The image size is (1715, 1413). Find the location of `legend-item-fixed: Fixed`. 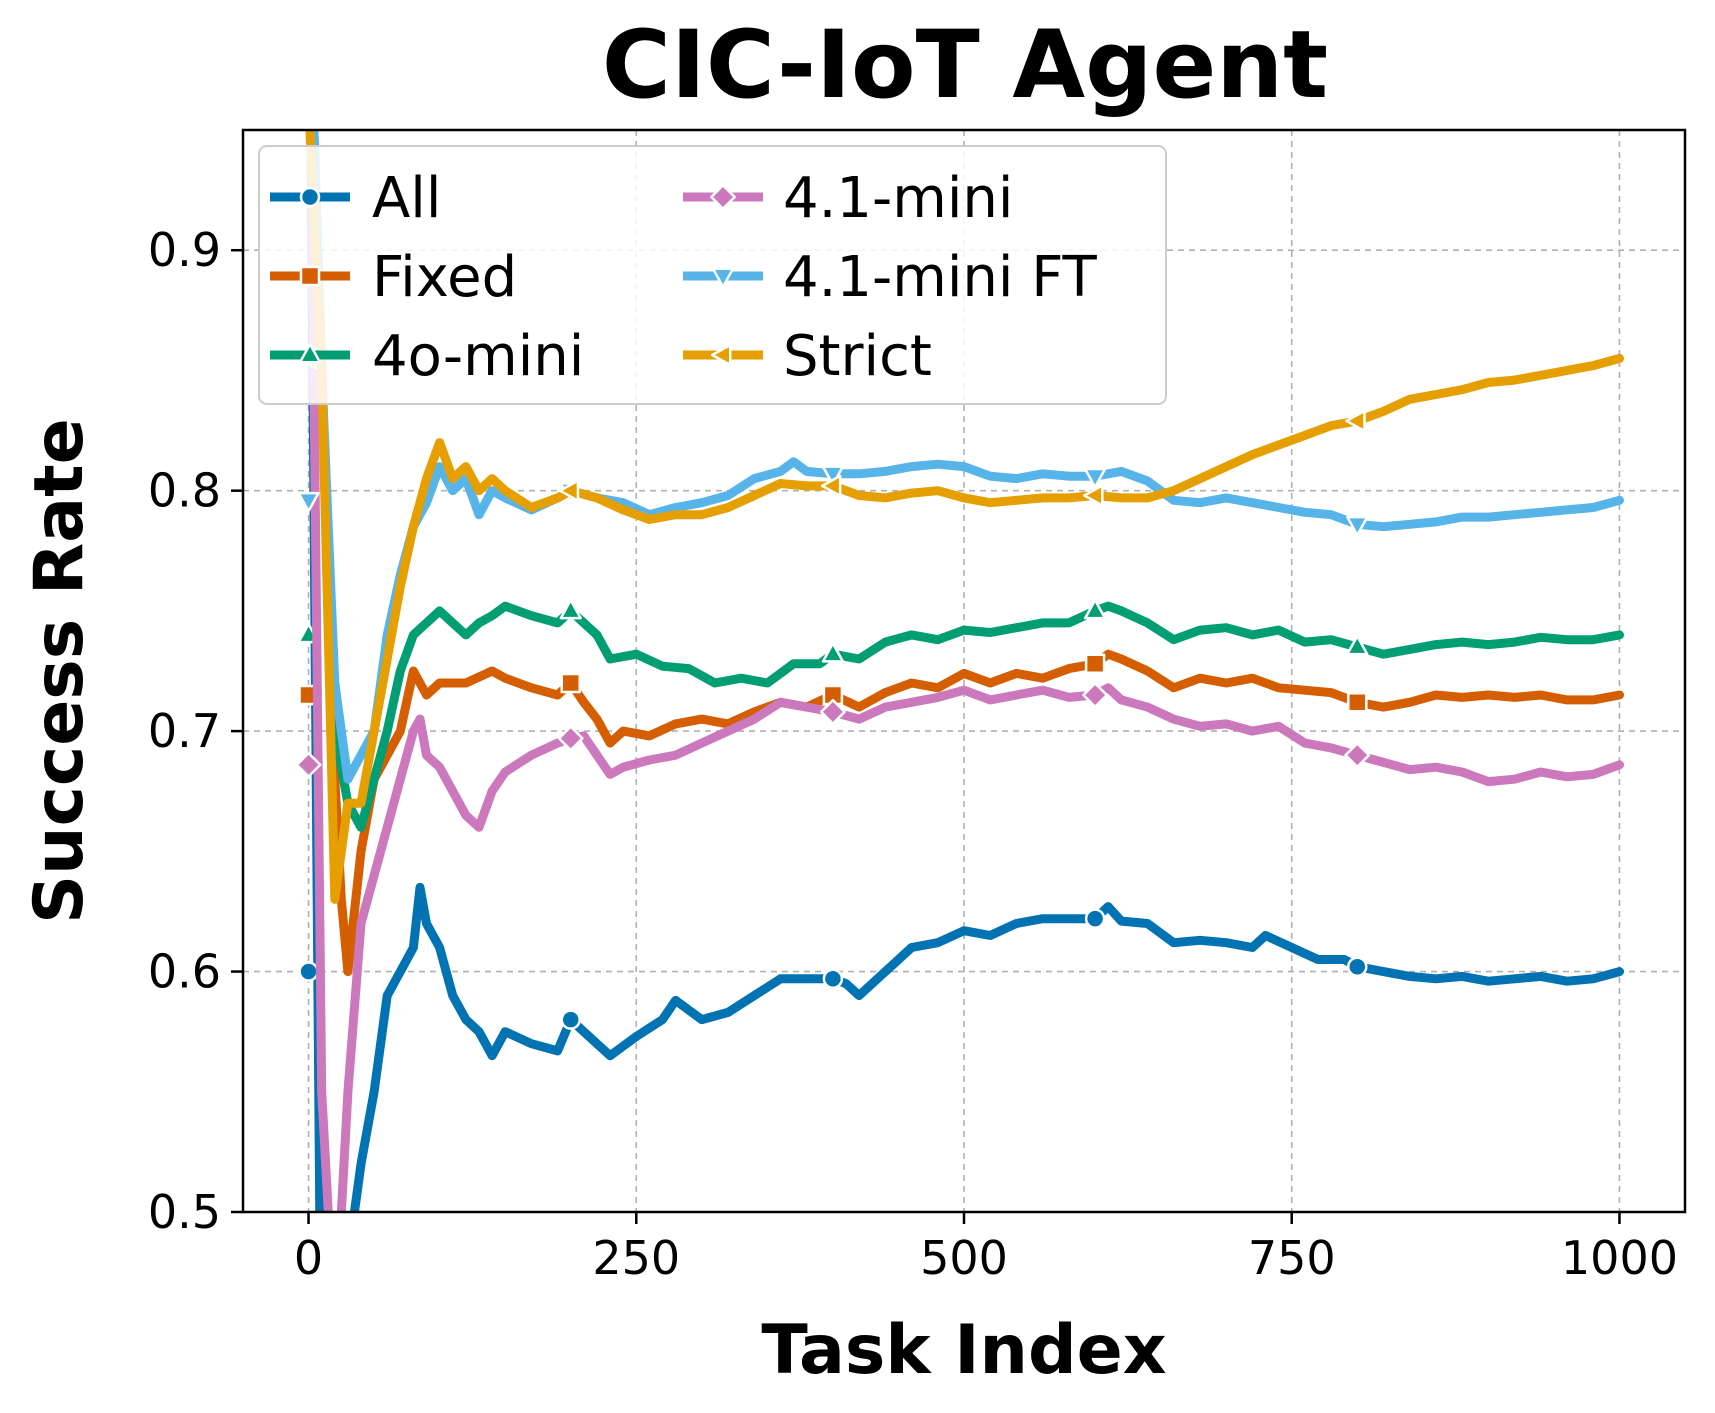

legend-item-fixed: Fixed is located at coordinates (393, 277).